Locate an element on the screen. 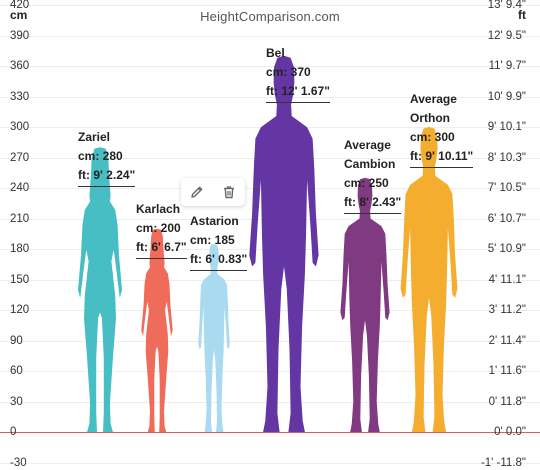 The image size is (540, 470). left-tick-label: 30 is located at coordinates (16, 401).